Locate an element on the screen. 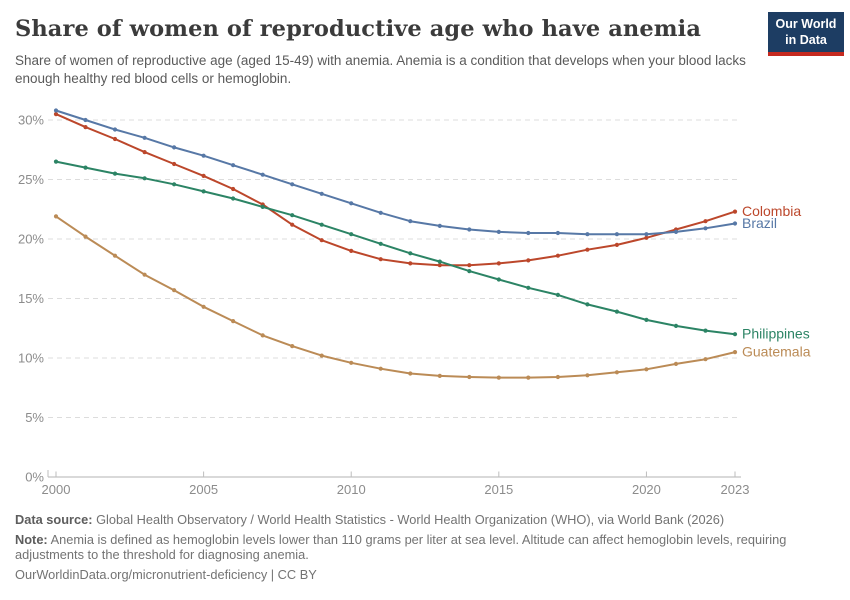 Image resolution: width=850 pixels, height=600 pixels. y-tick-label-20: 20% is located at coordinates (31, 239).